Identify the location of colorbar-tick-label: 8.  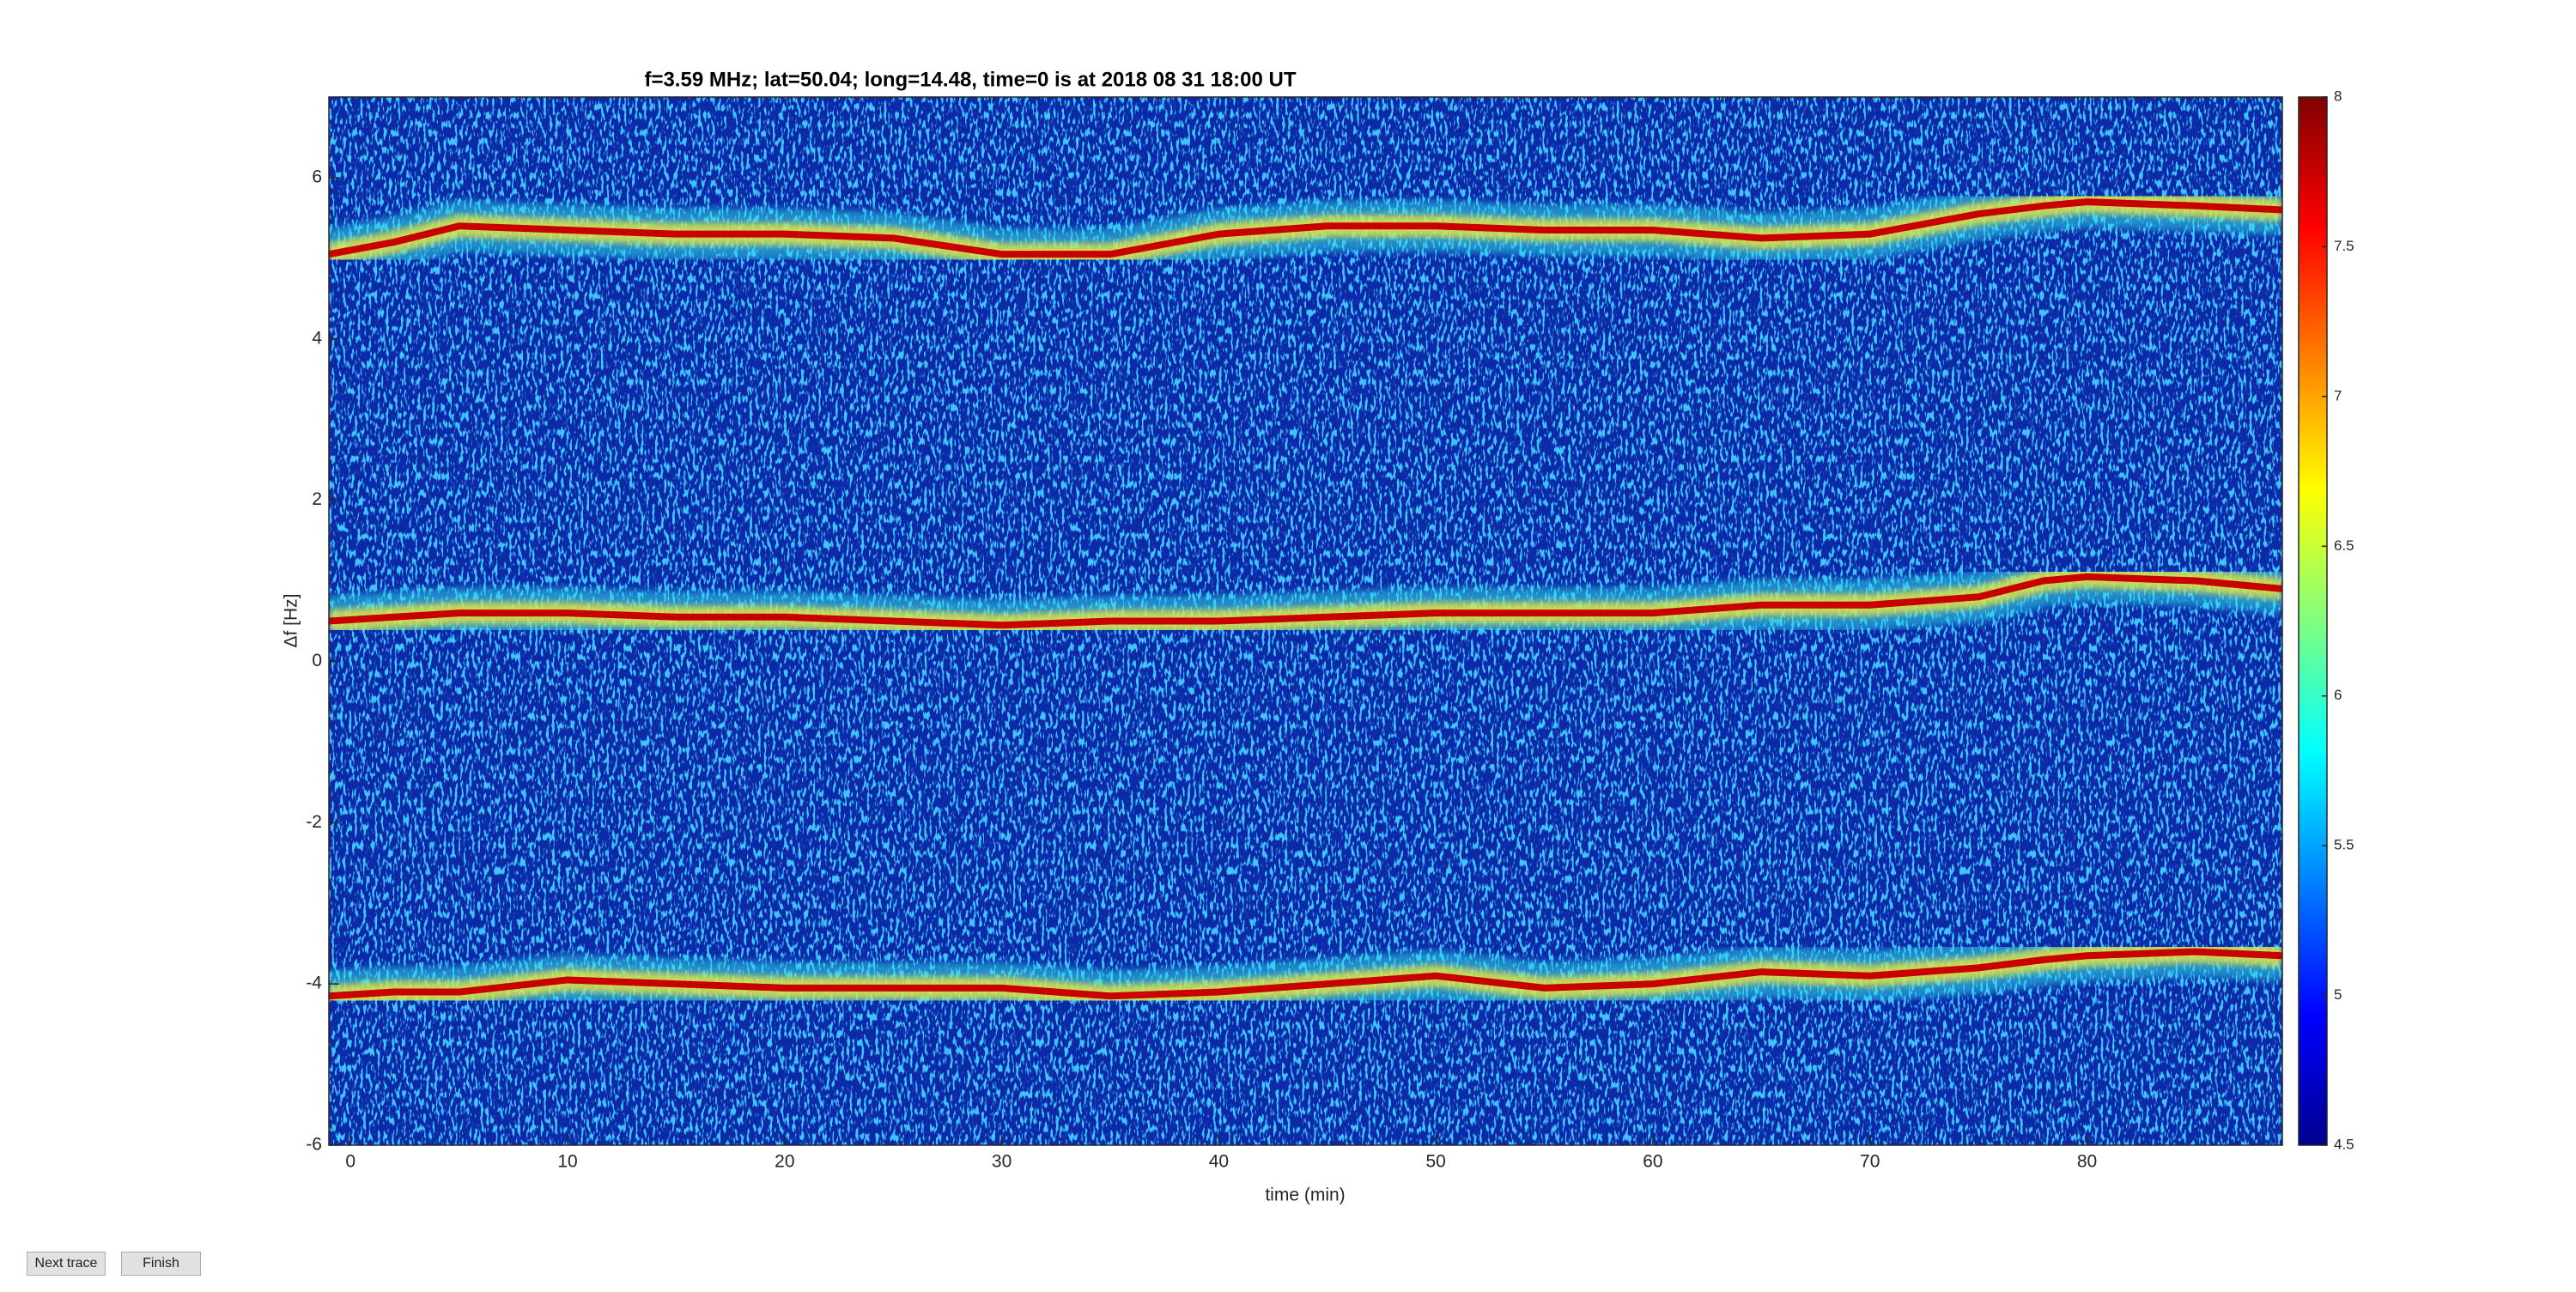
(2338, 96).